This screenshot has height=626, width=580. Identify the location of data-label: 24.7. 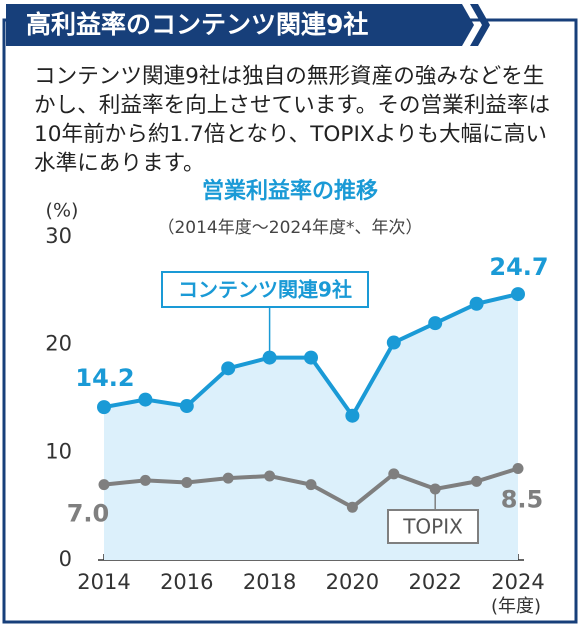
(518, 267).